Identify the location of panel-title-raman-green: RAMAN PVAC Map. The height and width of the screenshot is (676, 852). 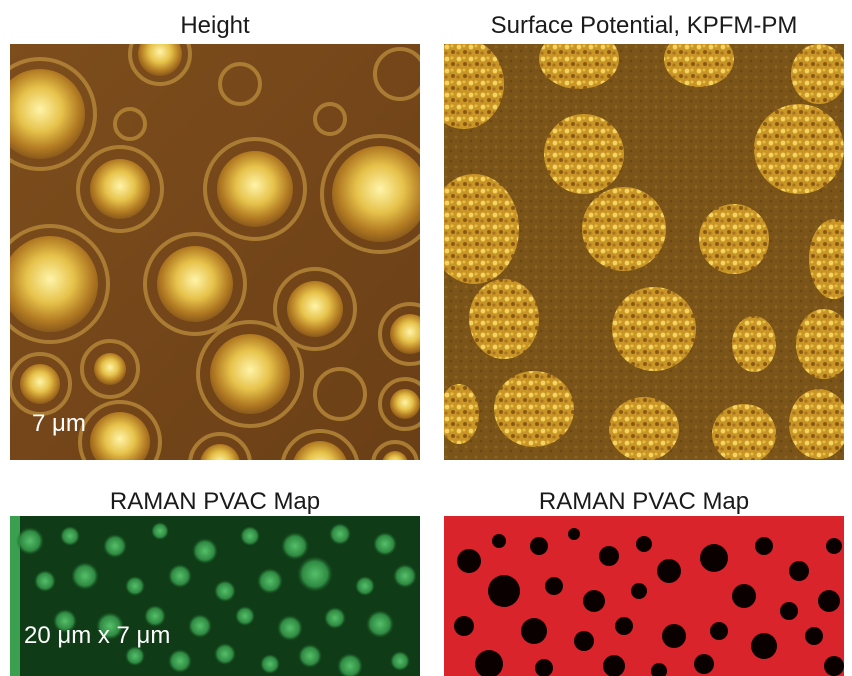
(215, 501).